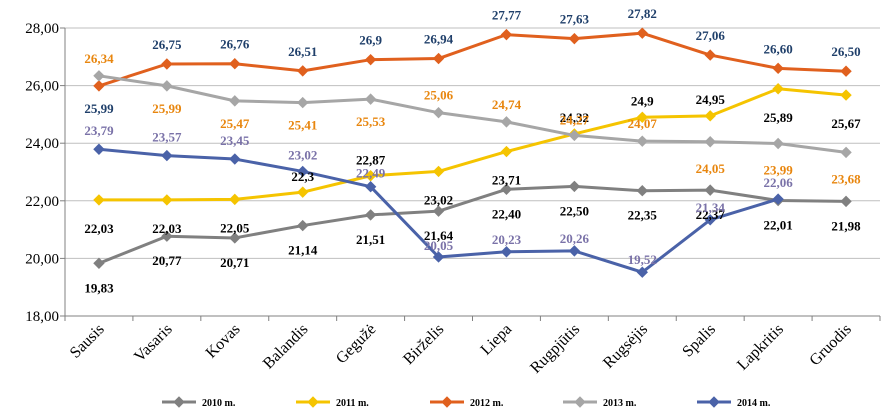  I want to click on data-label: 20,23, so click(507, 239).